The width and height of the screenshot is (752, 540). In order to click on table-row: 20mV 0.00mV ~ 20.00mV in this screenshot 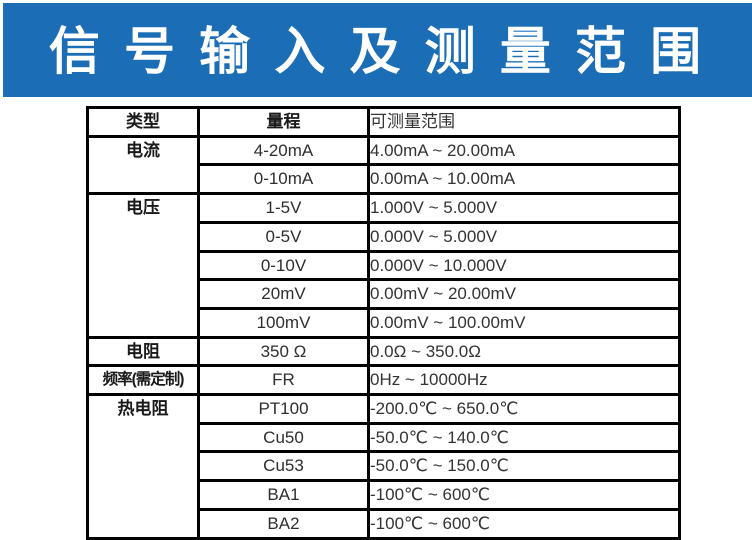, I will do `click(384, 294)`.